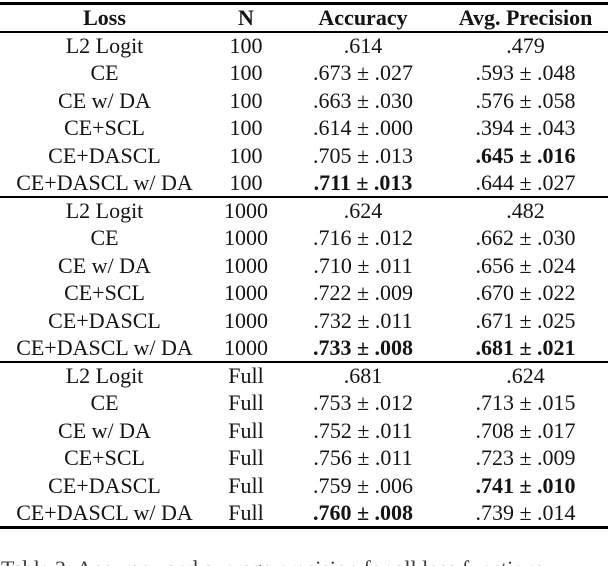  What do you see at coordinates (246, 17) in the screenshot?
I see `column-header-n: N` at bounding box center [246, 17].